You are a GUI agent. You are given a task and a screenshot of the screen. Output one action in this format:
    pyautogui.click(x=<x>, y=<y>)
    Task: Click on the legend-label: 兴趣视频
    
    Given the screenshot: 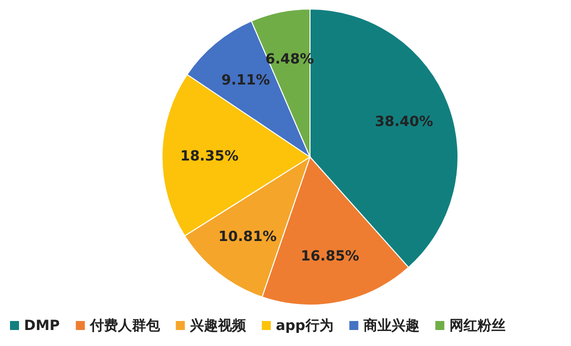 What is the action you would take?
    pyautogui.click(x=217, y=325)
    